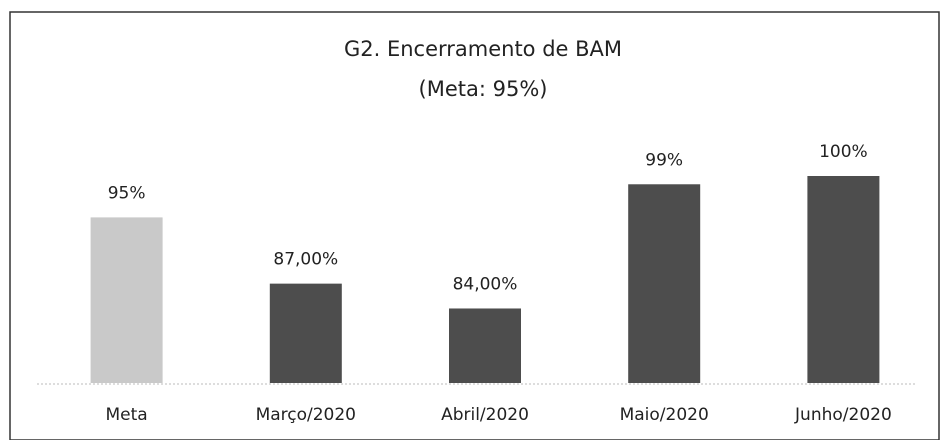  Describe the element at coordinates (483, 89) in the screenshot. I see `chart-subtitle: (Meta: 95%)` at that location.